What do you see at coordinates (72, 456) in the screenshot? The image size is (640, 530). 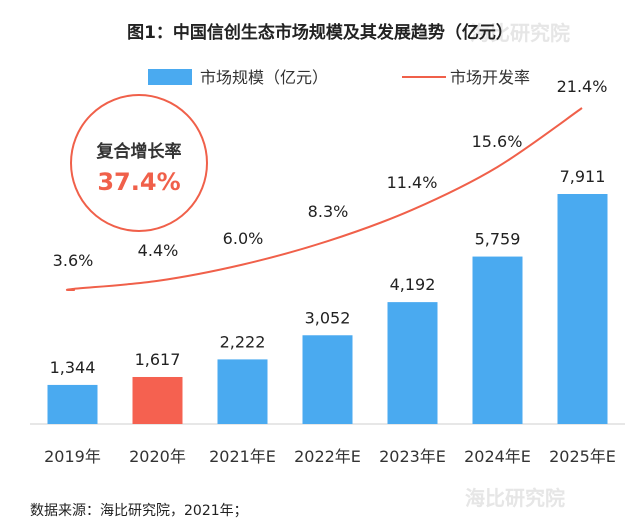 I see `x-tick-label-0: 2019年` at bounding box center [72, 456].